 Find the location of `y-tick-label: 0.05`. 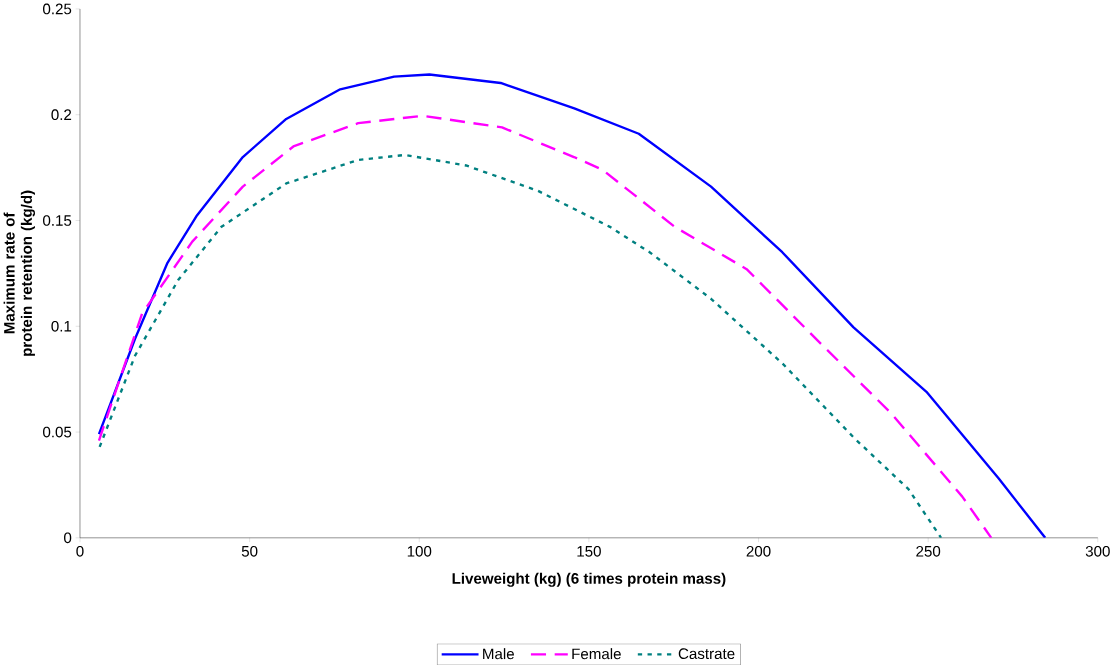

y-tick-label: 0.05 is located at coordinates (57, 432).